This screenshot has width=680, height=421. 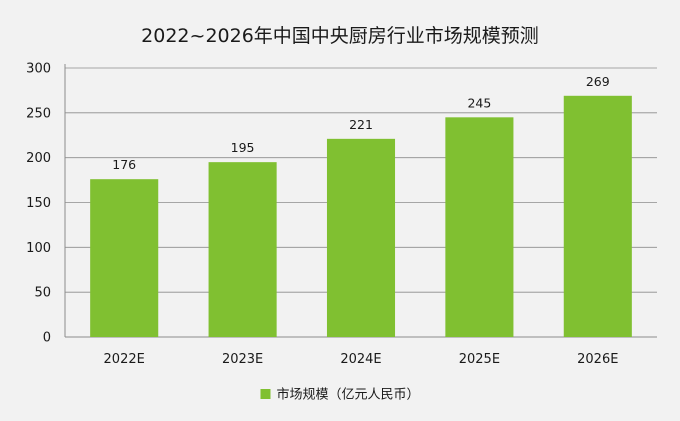 I want to click on data-label: 195, so click(x=243, y=147).